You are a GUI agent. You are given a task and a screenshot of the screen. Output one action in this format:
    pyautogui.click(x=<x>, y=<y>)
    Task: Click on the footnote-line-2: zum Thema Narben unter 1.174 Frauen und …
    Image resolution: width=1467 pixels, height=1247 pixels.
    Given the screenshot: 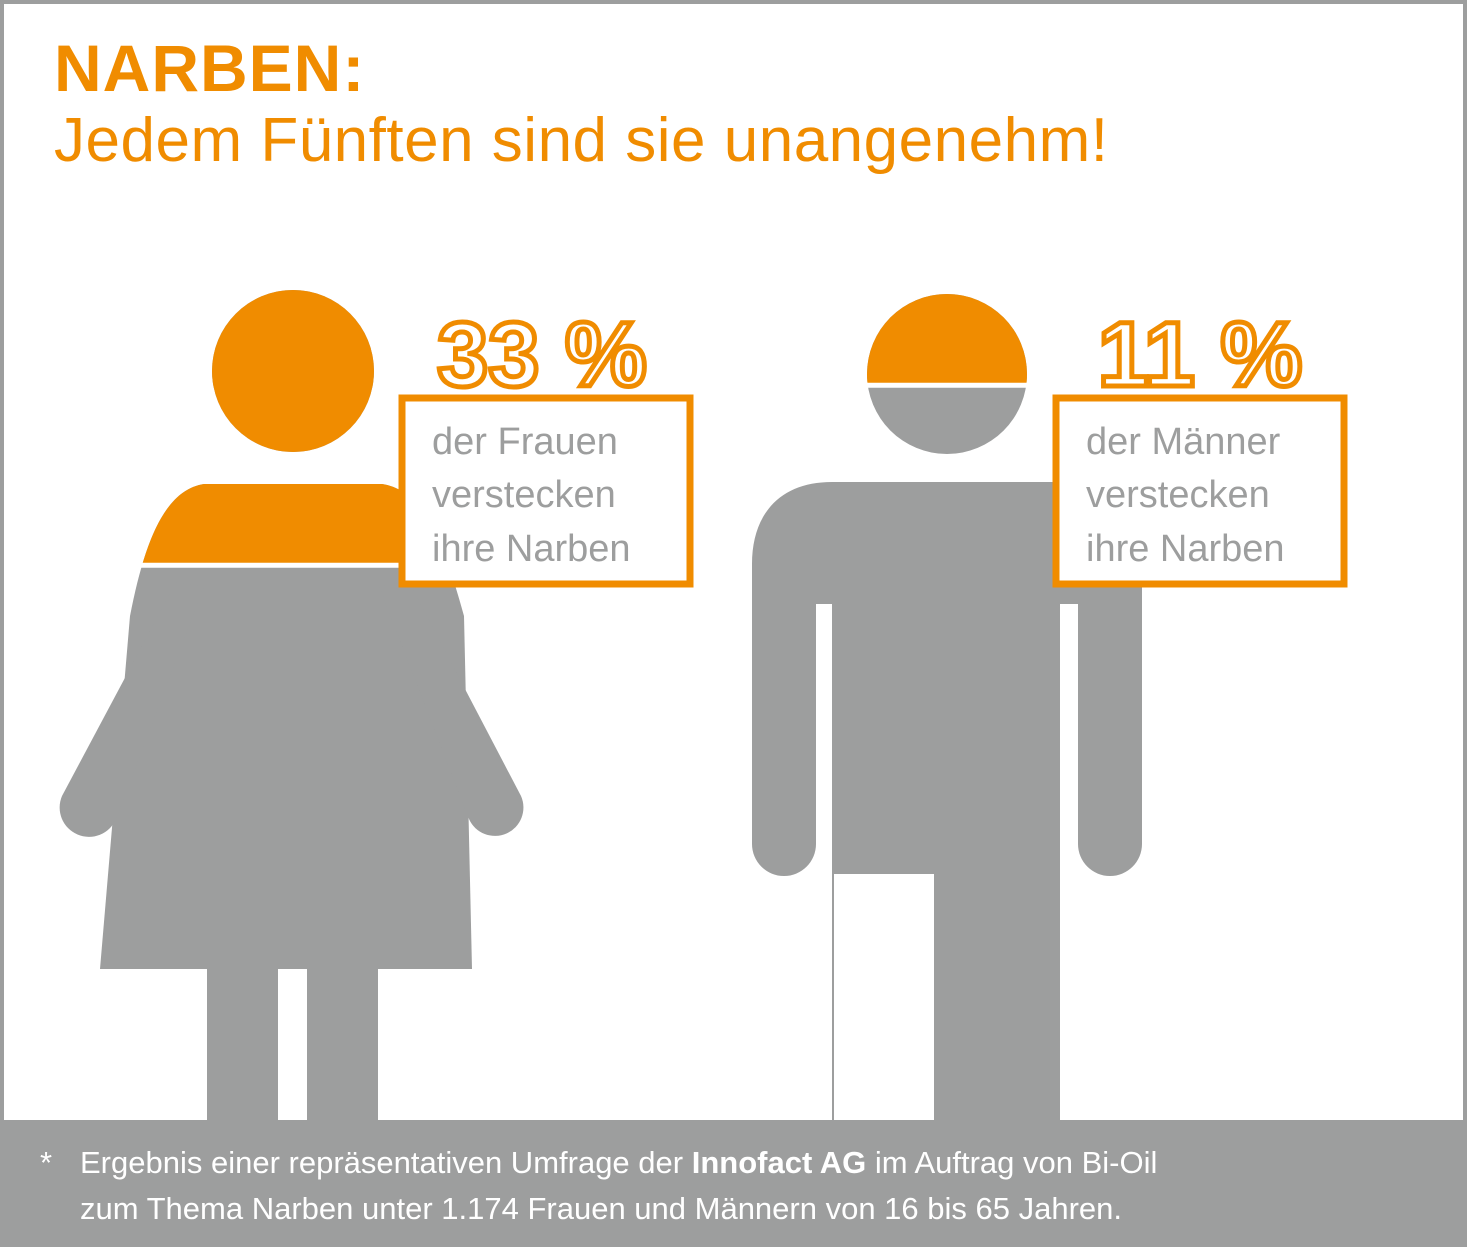 What is the action you would take?
    pyautogui.click(x=601, y=1208)
    